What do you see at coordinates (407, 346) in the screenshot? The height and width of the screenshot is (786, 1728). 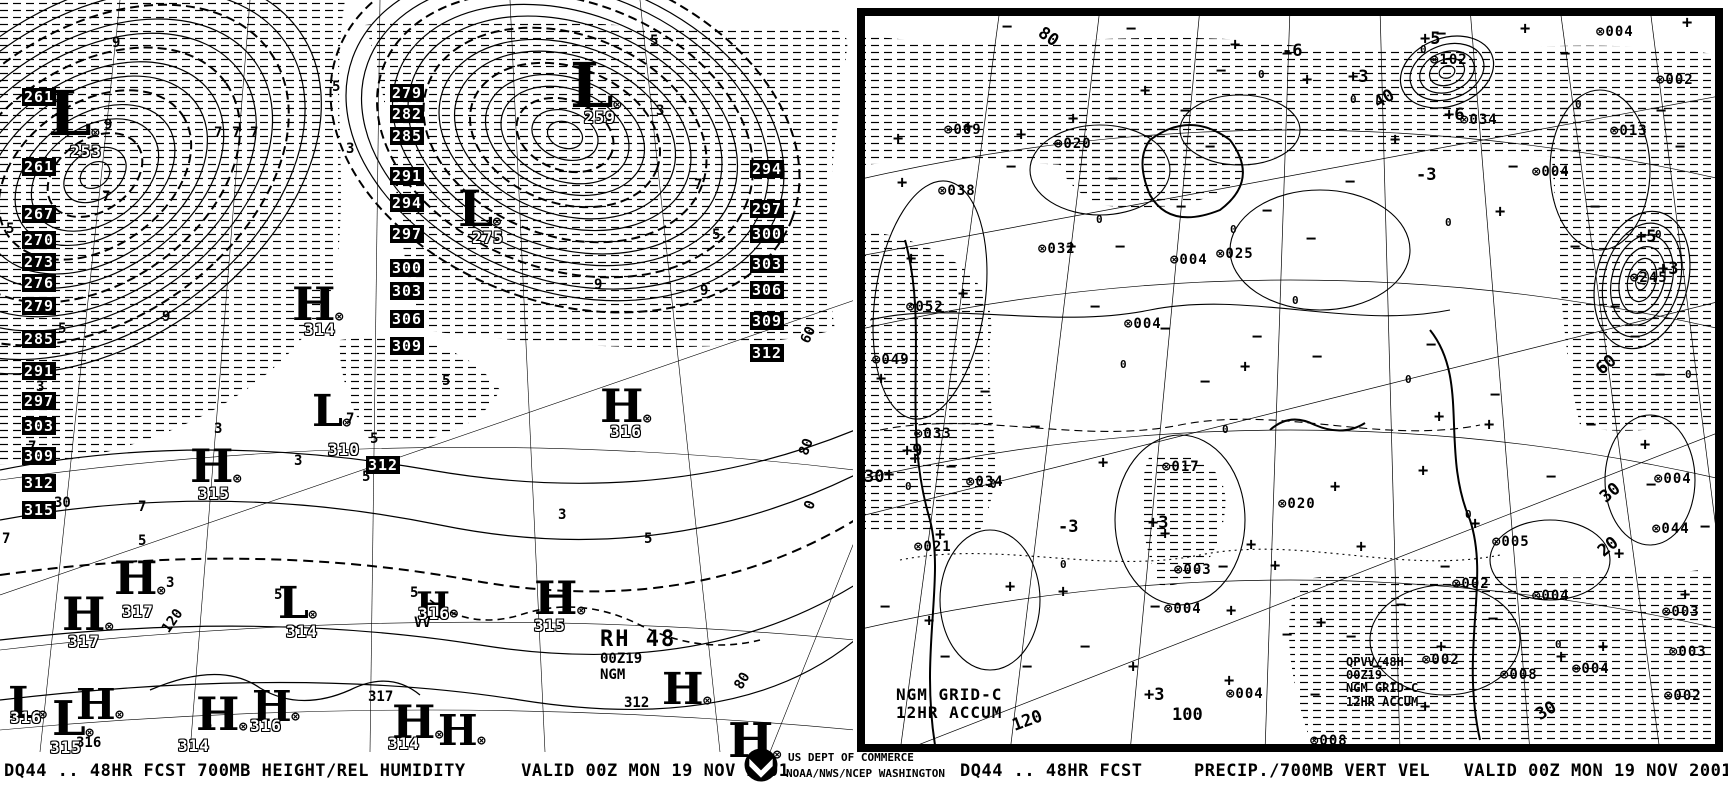 I see `height-value-chip: 309` at bounding box center [407, 346].